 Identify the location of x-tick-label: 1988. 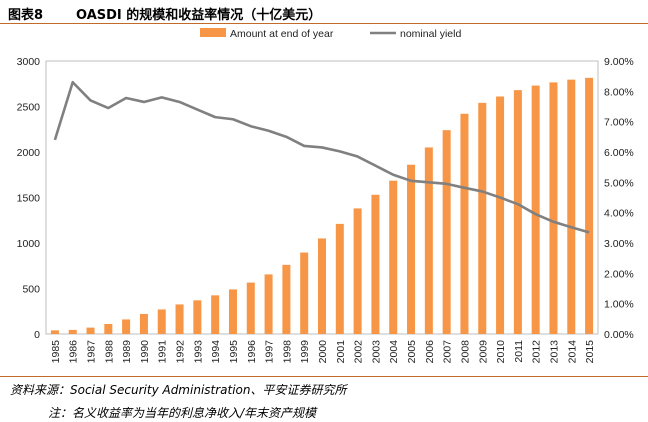
(109, 352).